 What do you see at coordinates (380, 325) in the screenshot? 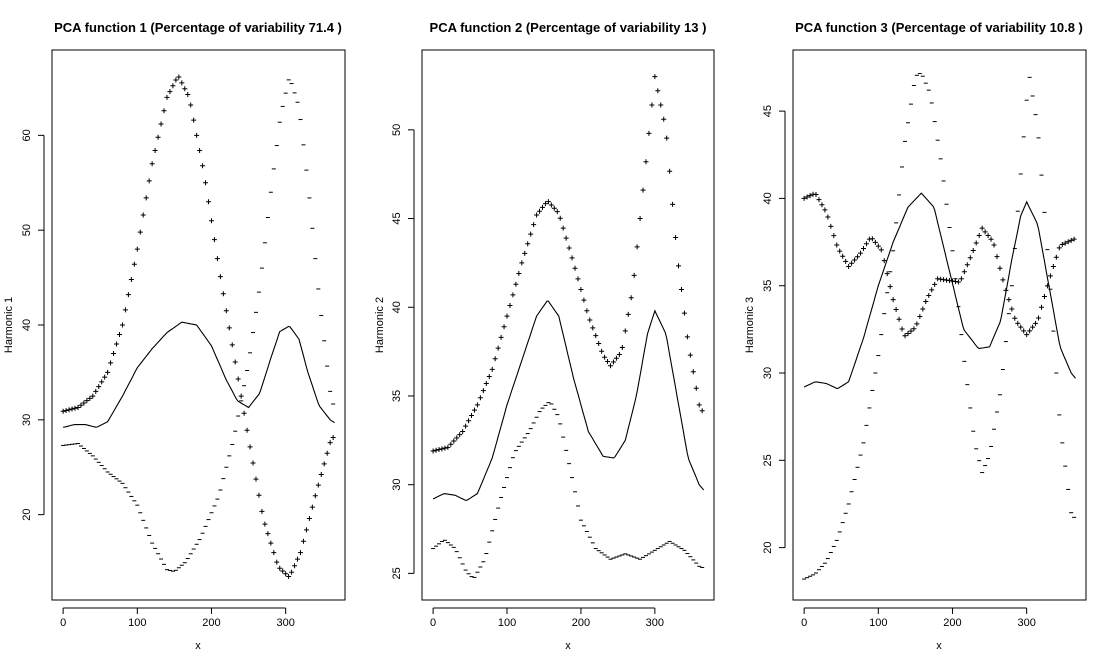
I see `y-axis-label: Harmonic 2` at bounding box center [380, 325].